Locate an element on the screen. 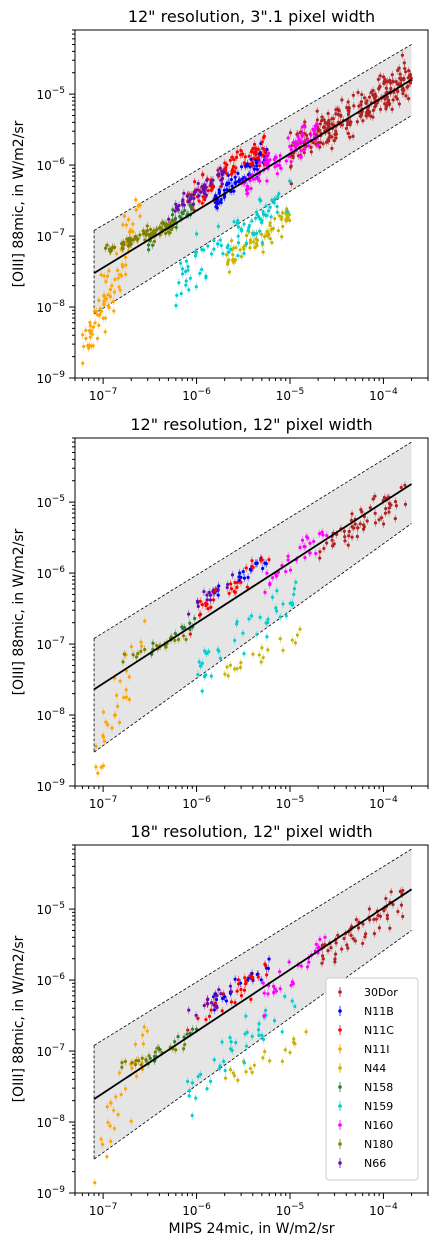  series-N66 is located at coordinates (210, 1001).